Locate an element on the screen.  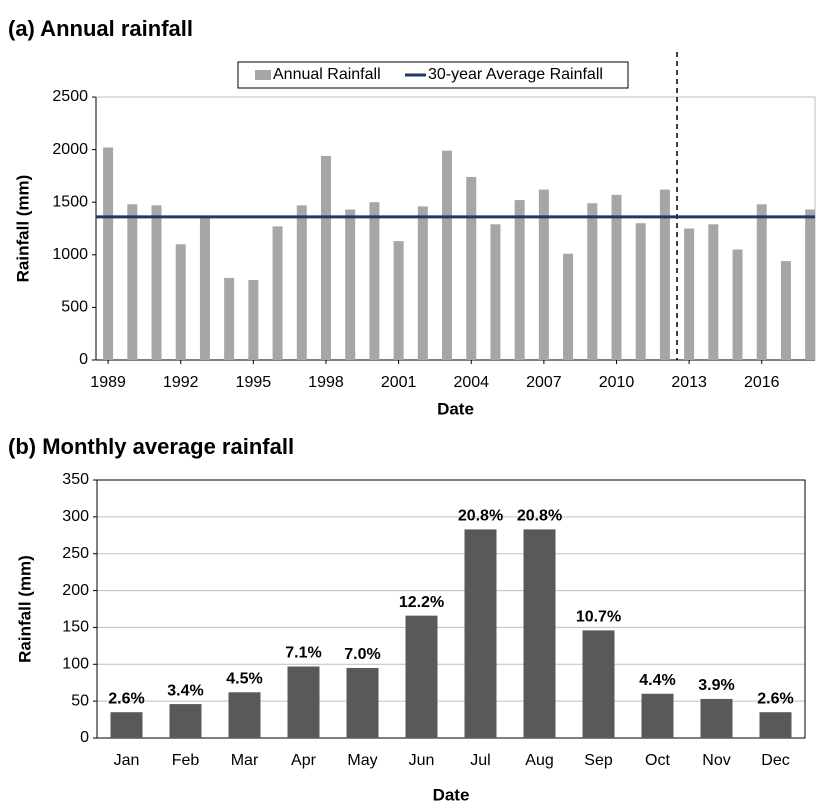
data-label: 4.5% is located at coordinates (244, 679).